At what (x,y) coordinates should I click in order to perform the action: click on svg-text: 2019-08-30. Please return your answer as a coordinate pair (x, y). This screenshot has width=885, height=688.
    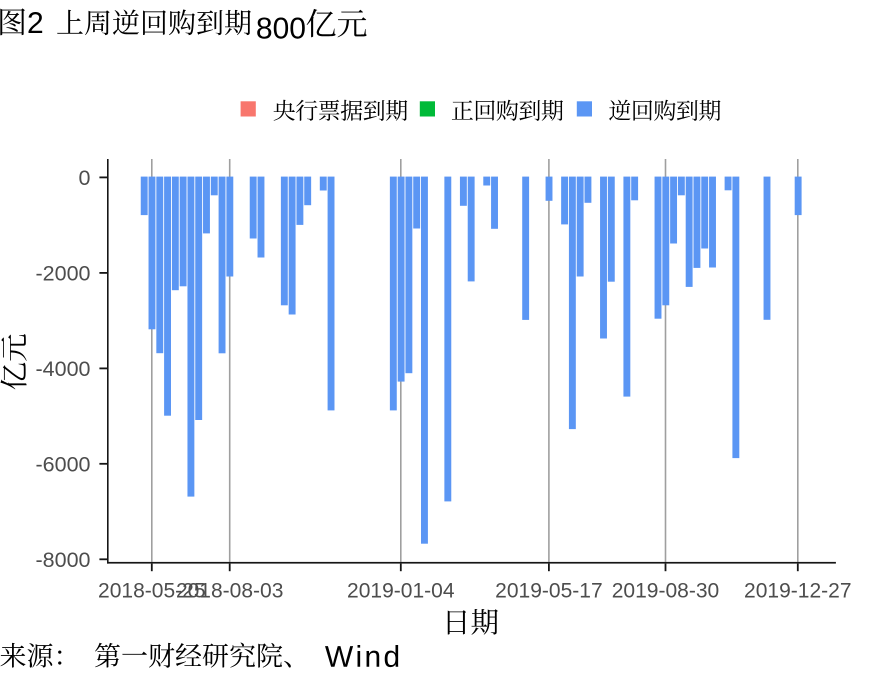
    Looking at the image, I should click on (666, 591).